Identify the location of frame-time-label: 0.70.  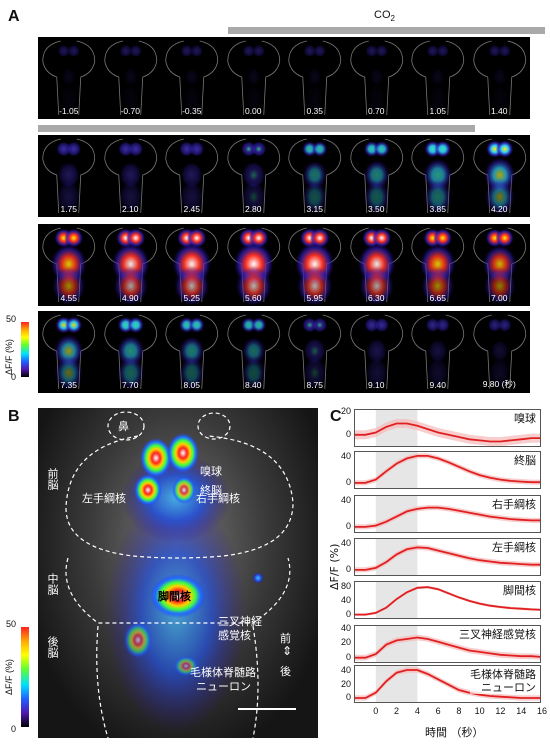
(376, 111).